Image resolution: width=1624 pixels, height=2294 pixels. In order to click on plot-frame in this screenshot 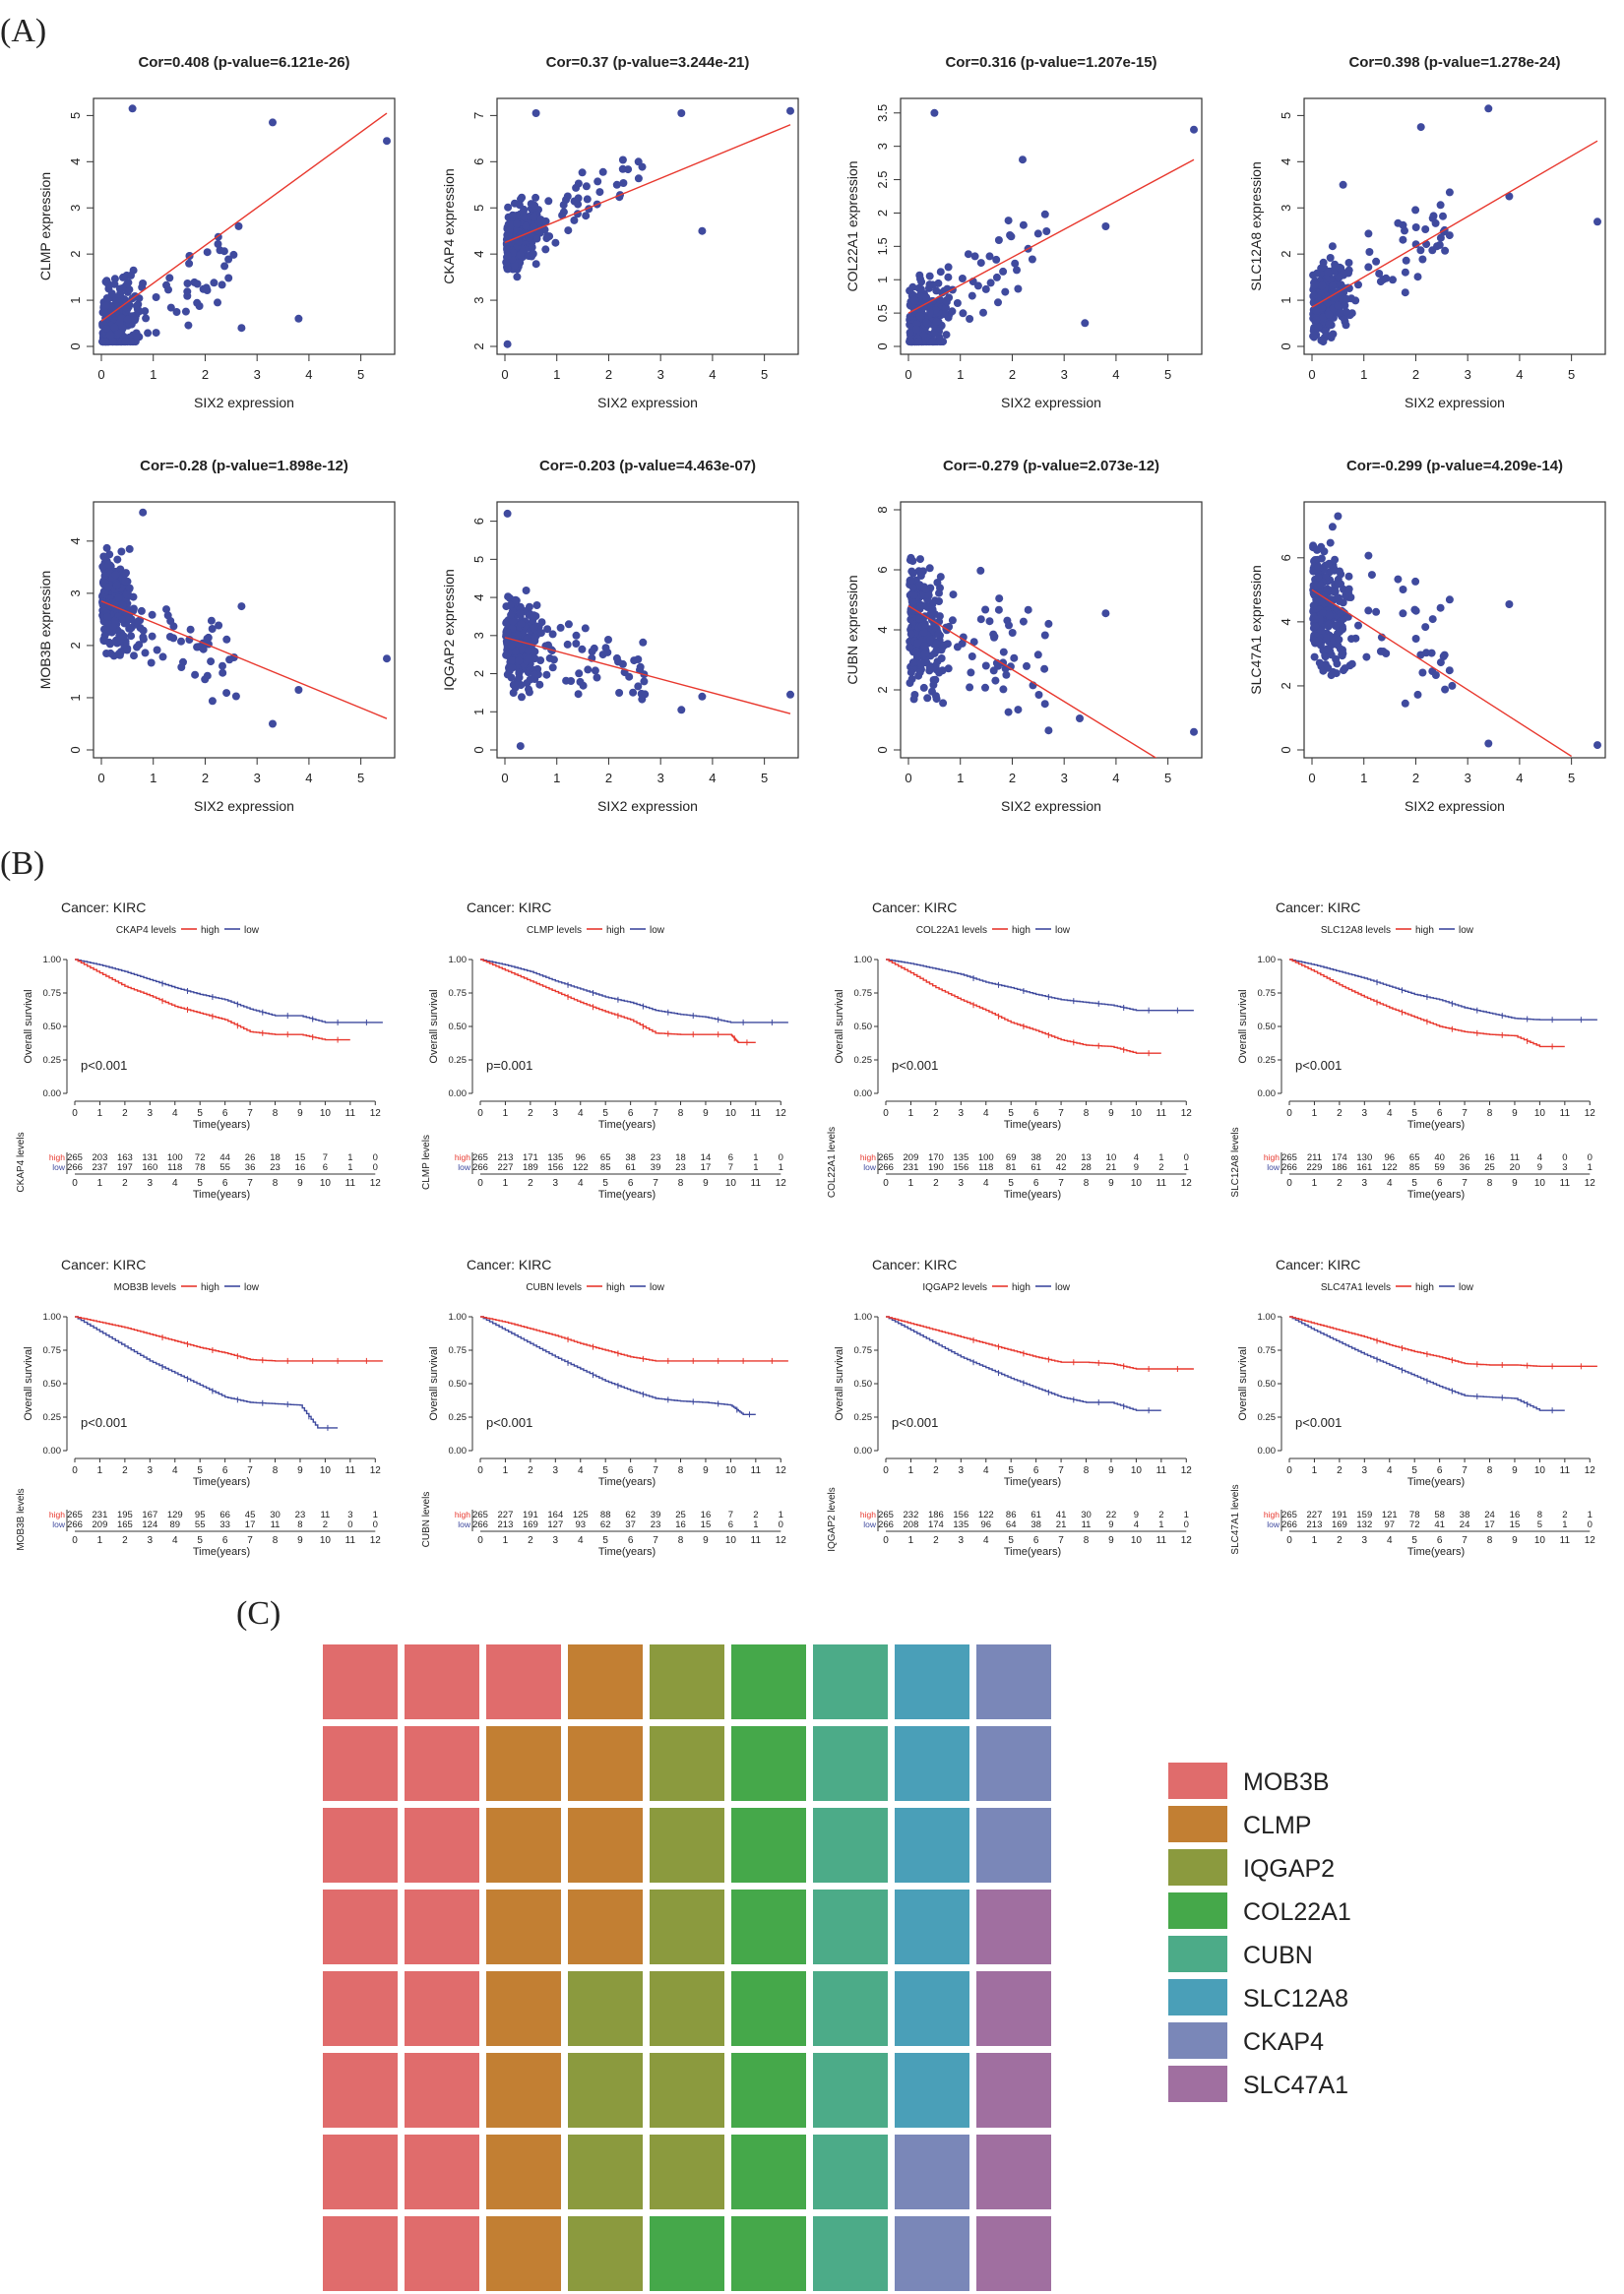, I will do `click(1454, 226)`.